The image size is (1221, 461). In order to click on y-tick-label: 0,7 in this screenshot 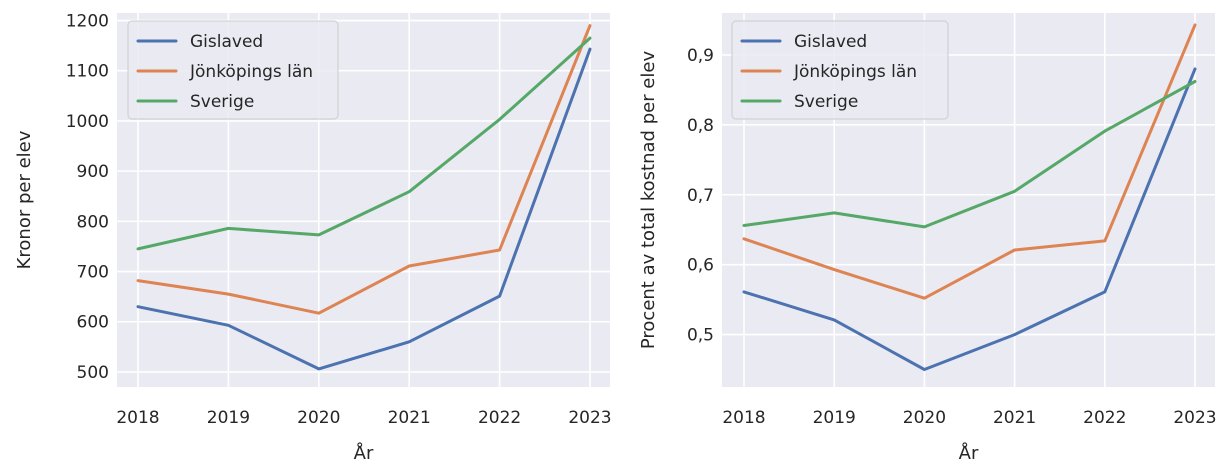, I will do `click(700, 196)`.